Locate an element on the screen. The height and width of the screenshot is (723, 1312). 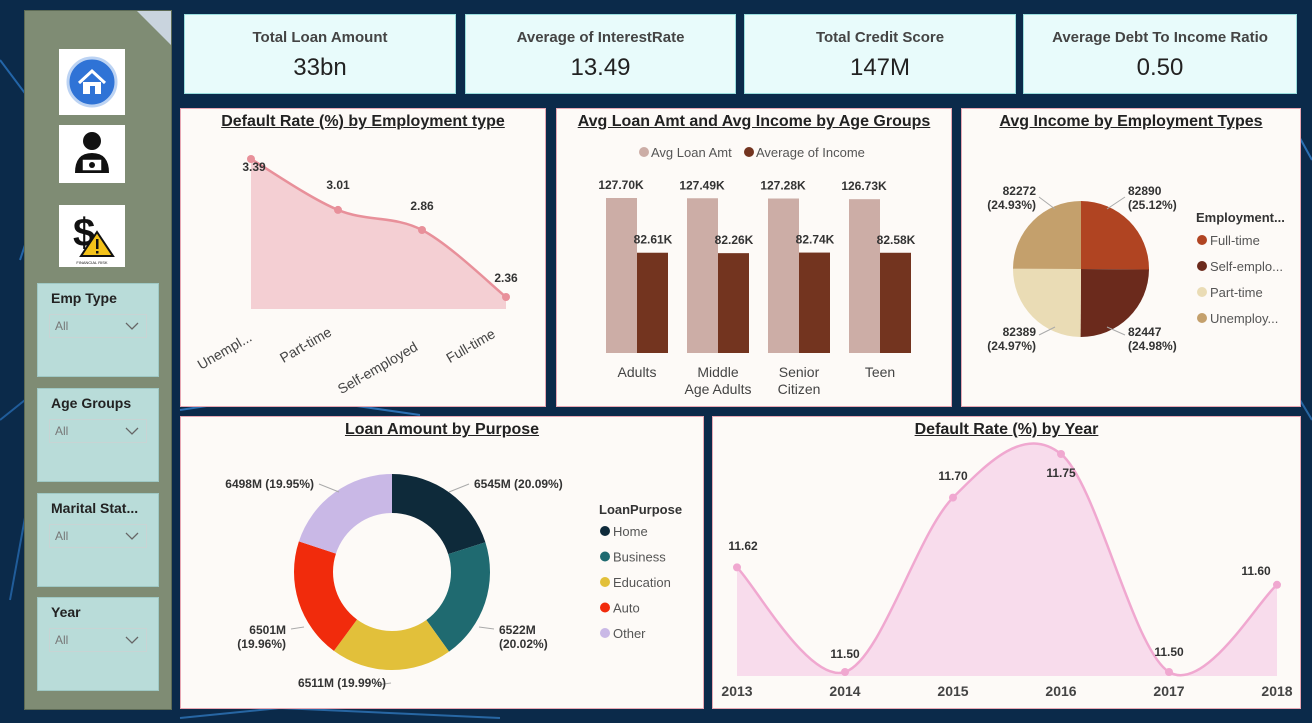
slicer-year: Year All is located at coordinates (98, 644).